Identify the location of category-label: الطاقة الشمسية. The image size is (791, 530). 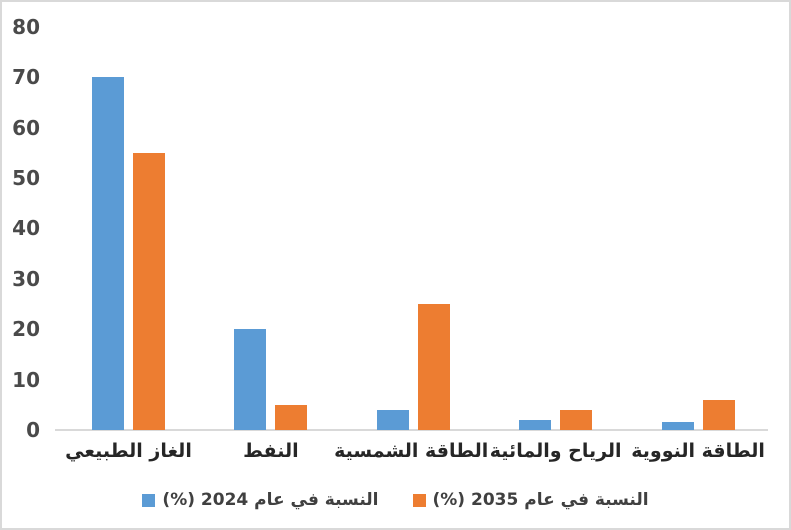
(411, 451).